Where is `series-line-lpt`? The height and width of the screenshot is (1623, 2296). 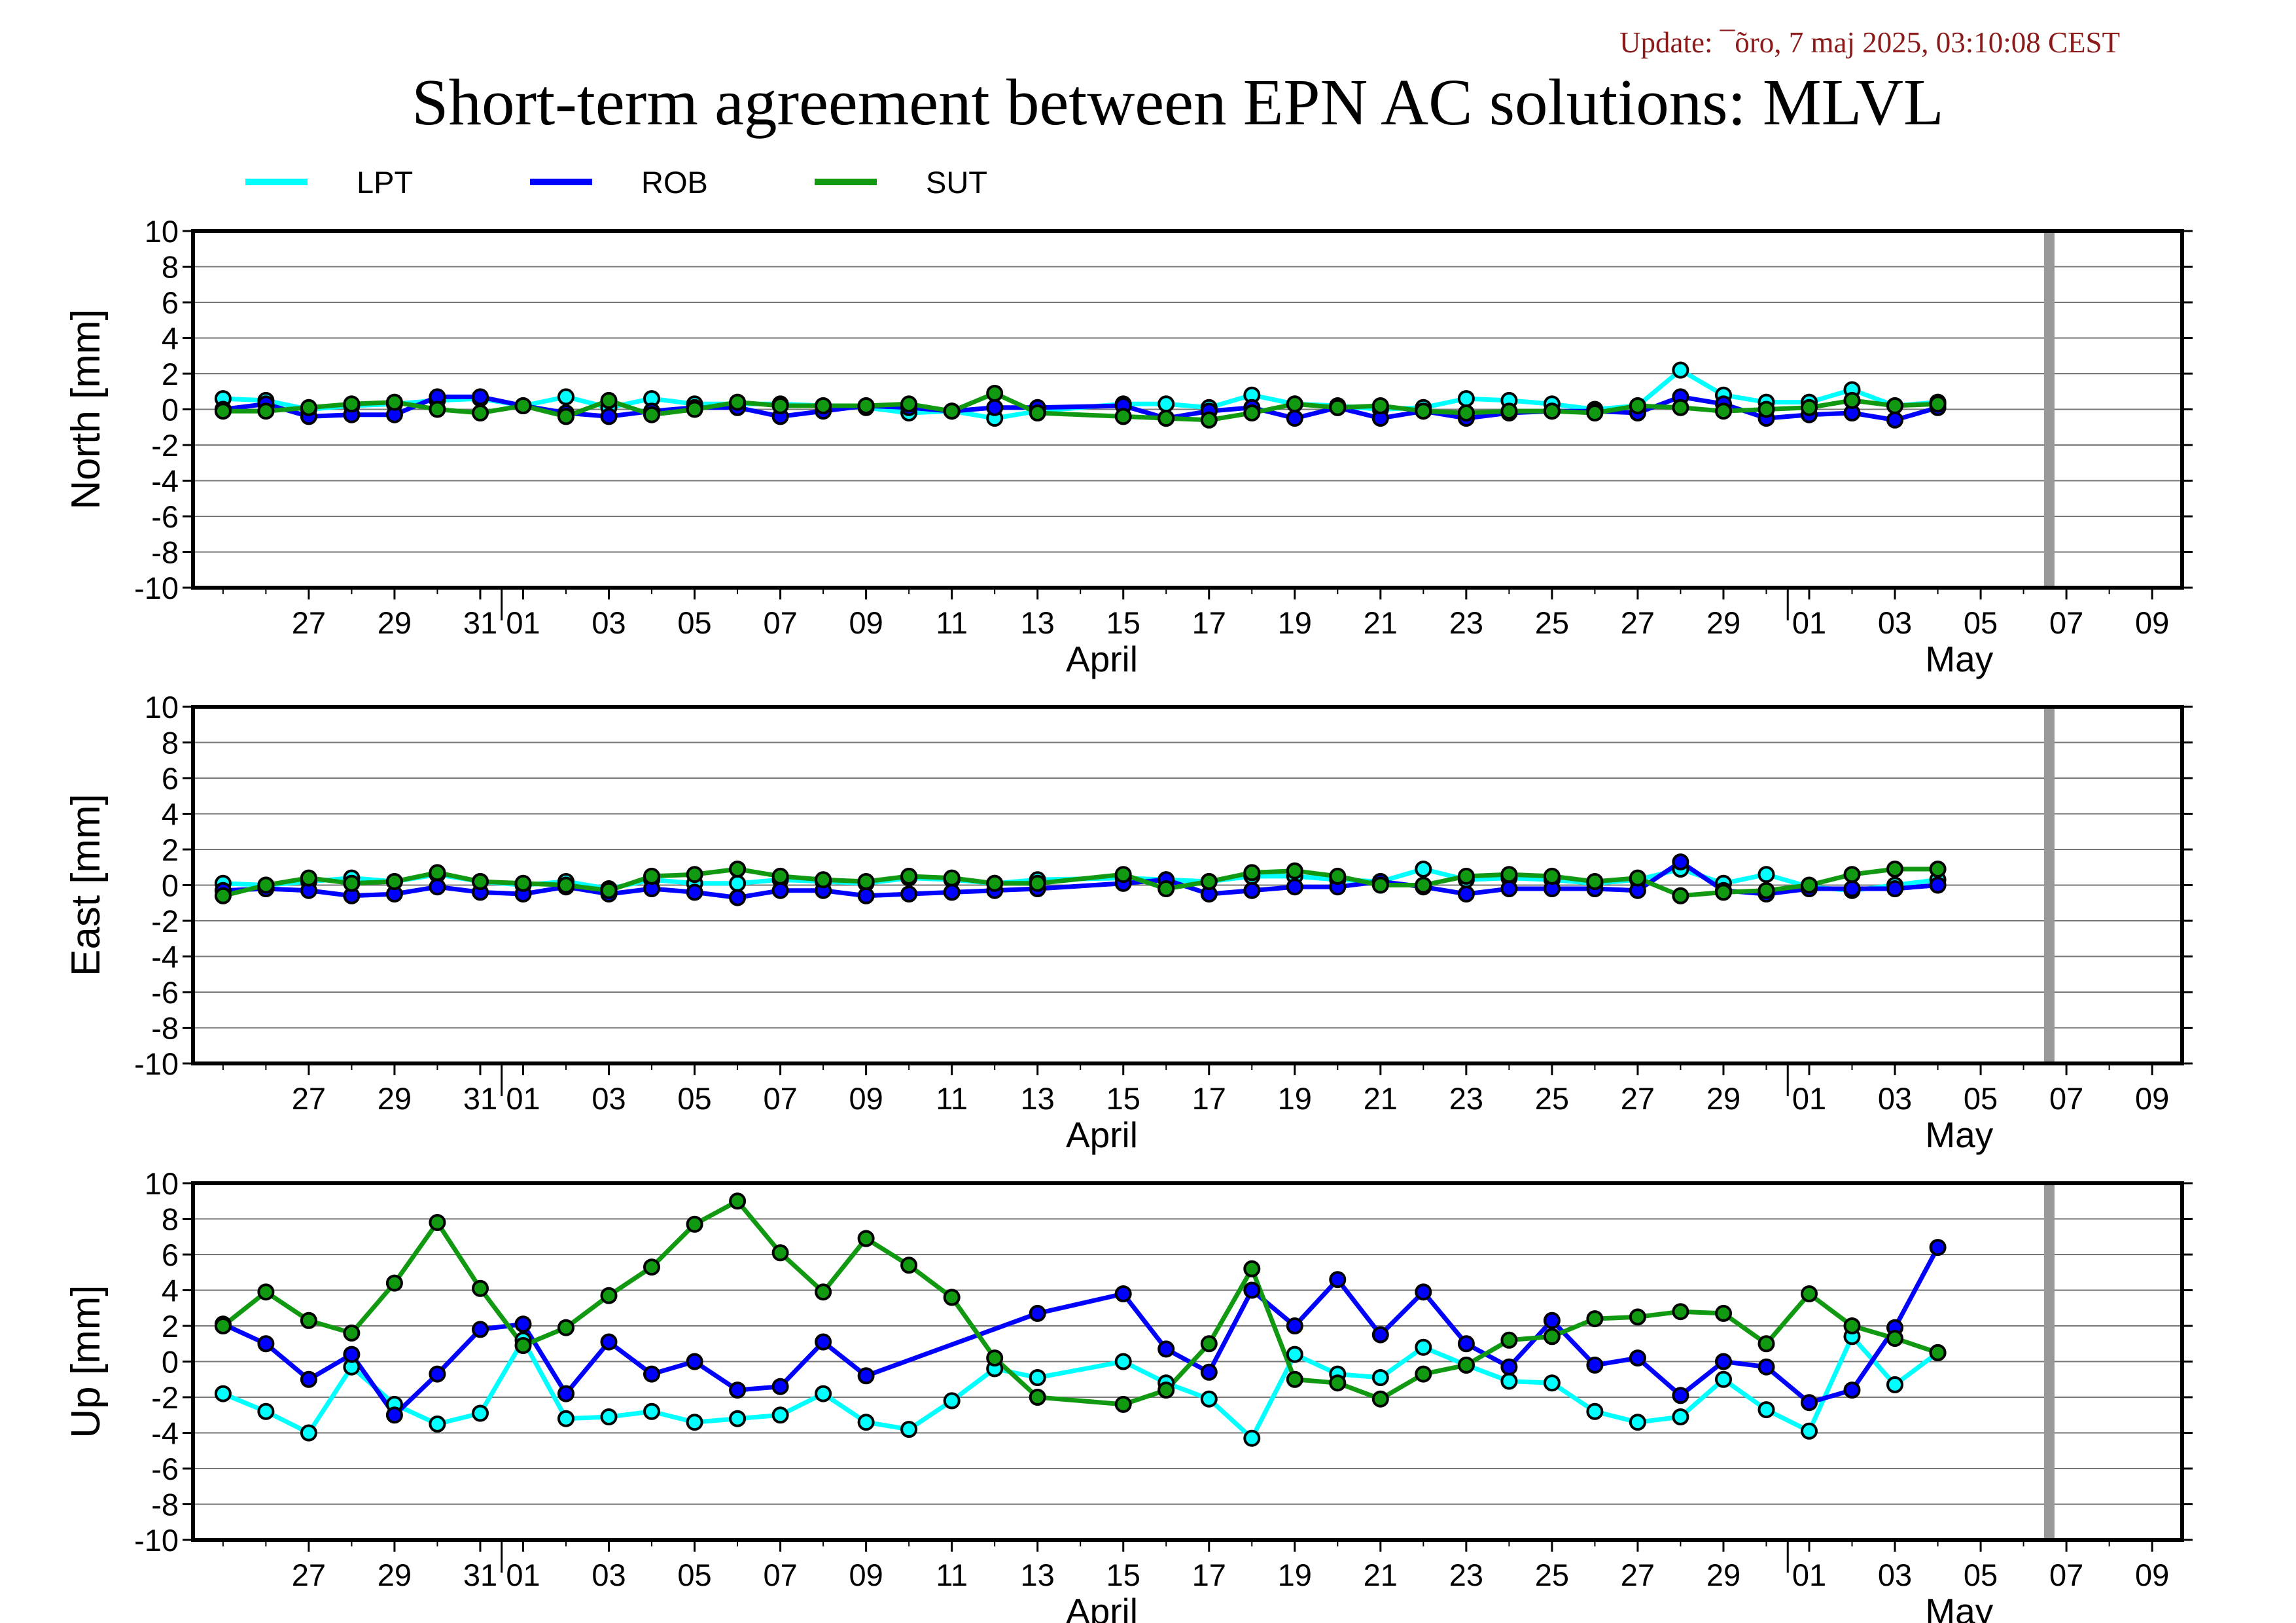
series-line-lpt is located at coordinates (1080, 1387).